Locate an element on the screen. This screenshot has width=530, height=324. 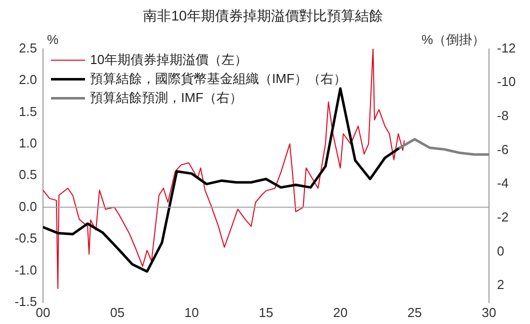
y-tick-label: 1.5 is located at coordinates (27, 111).